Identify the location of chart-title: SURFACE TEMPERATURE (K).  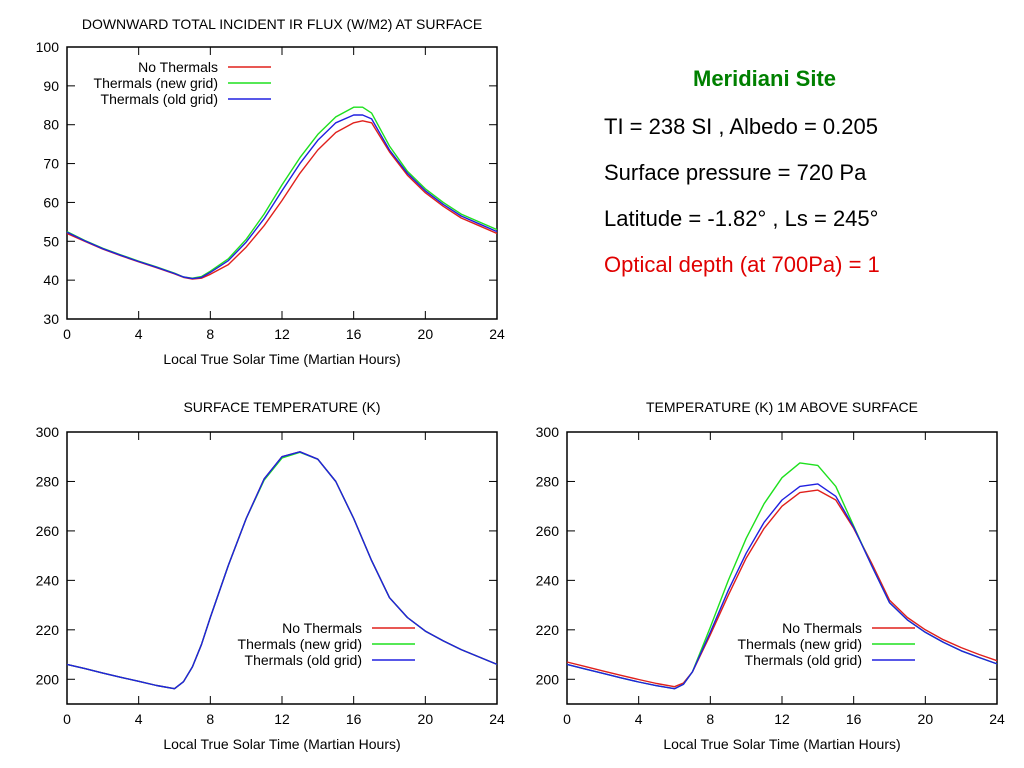
(281, 407).